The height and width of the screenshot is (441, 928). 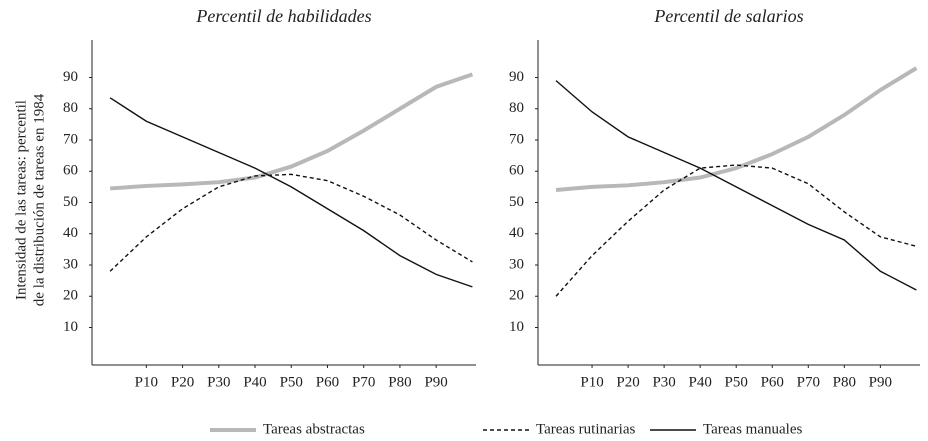 What do you see at coordinates (752, 429) in the screenshot?
I see `legend-label: Tareas manuales` at bounding box center [752, 429].